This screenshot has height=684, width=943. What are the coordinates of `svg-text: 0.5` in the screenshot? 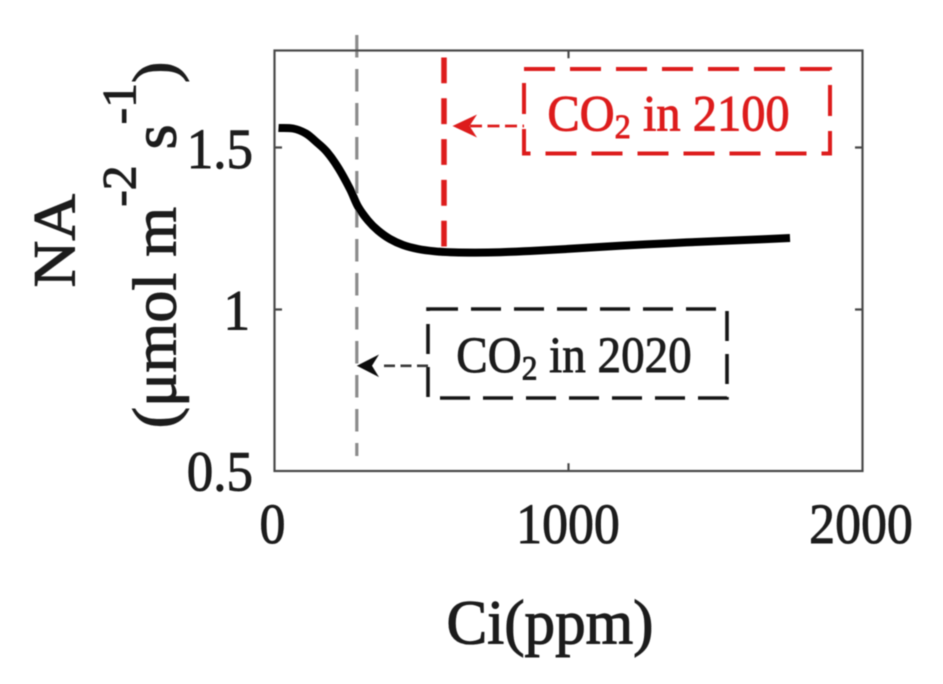 It's located at (220, 472).